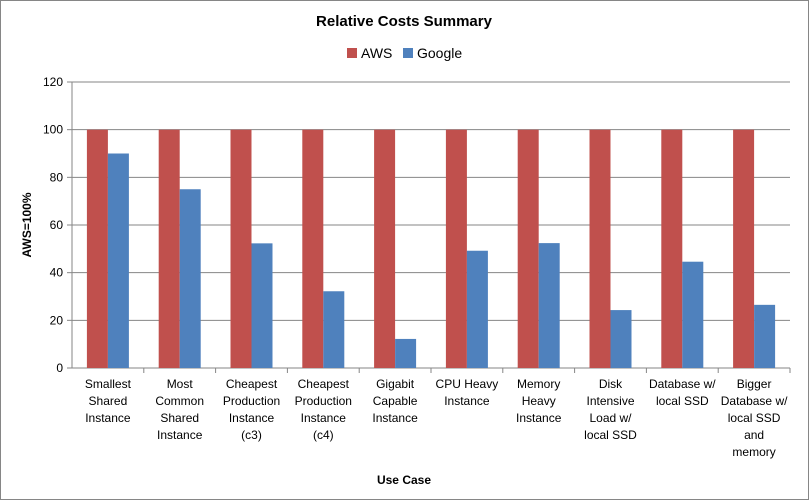  I want to click on y-tick-label: 120, so click(53, 82).